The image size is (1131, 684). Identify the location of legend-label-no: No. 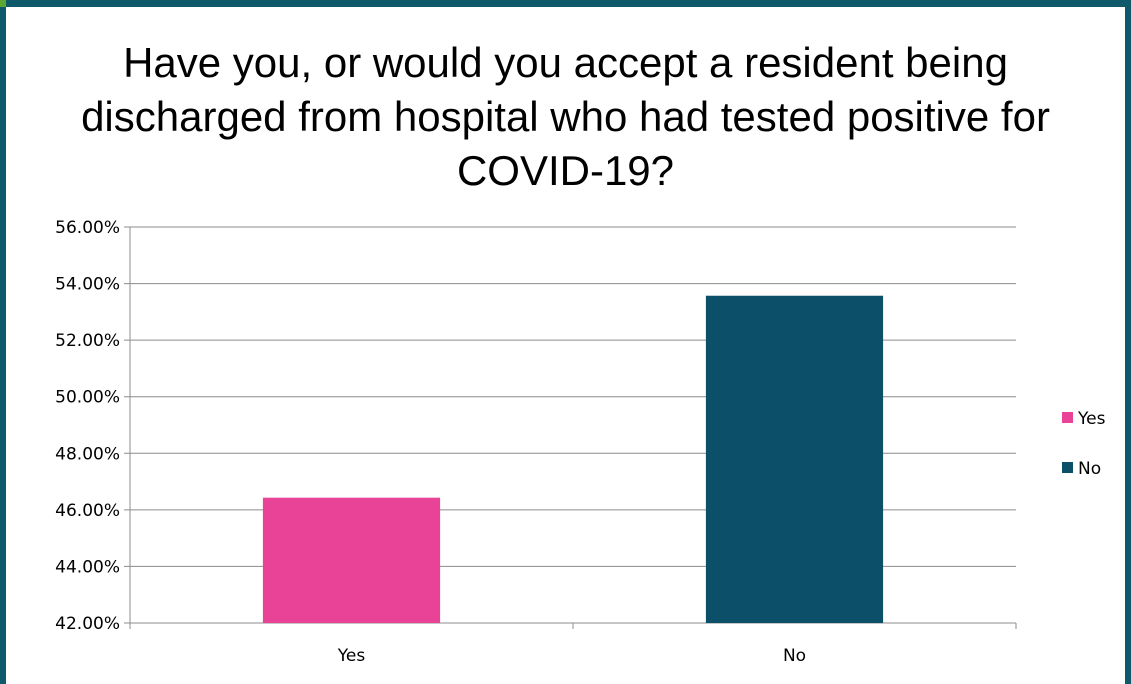
(1089, 469).